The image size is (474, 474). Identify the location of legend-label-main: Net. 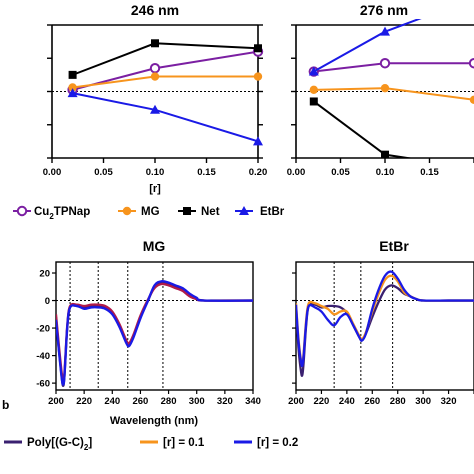
(210, 212).